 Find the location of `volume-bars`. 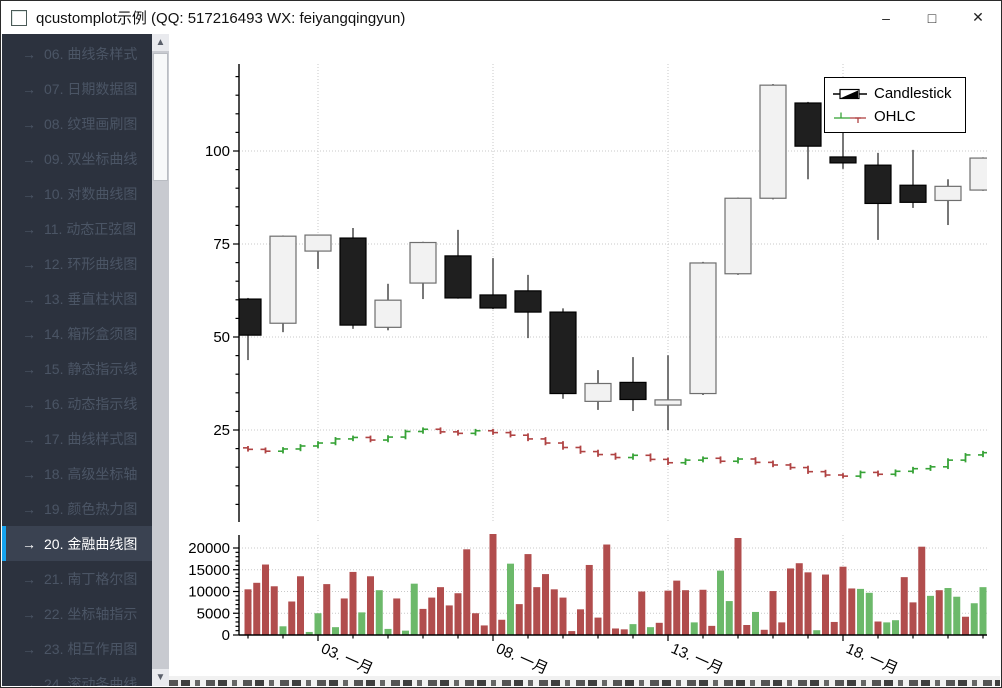

volume-bars is located at coordinates (615, 584).